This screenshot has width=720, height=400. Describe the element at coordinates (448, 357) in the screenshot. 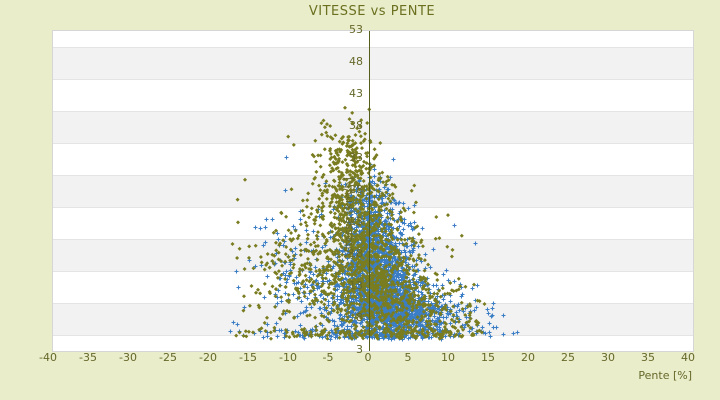

I see `x-tick-label: 10` at that location.